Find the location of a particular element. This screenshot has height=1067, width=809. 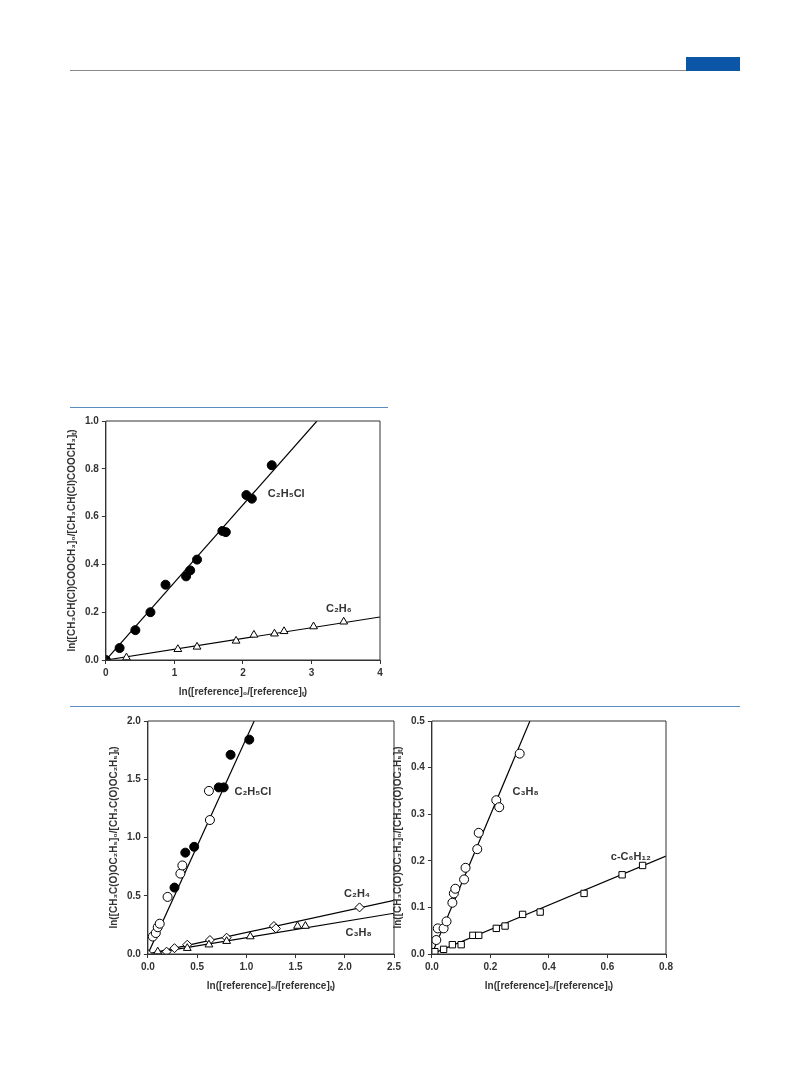

series-label: C₂H₆ is located at coordinates (338, 608).